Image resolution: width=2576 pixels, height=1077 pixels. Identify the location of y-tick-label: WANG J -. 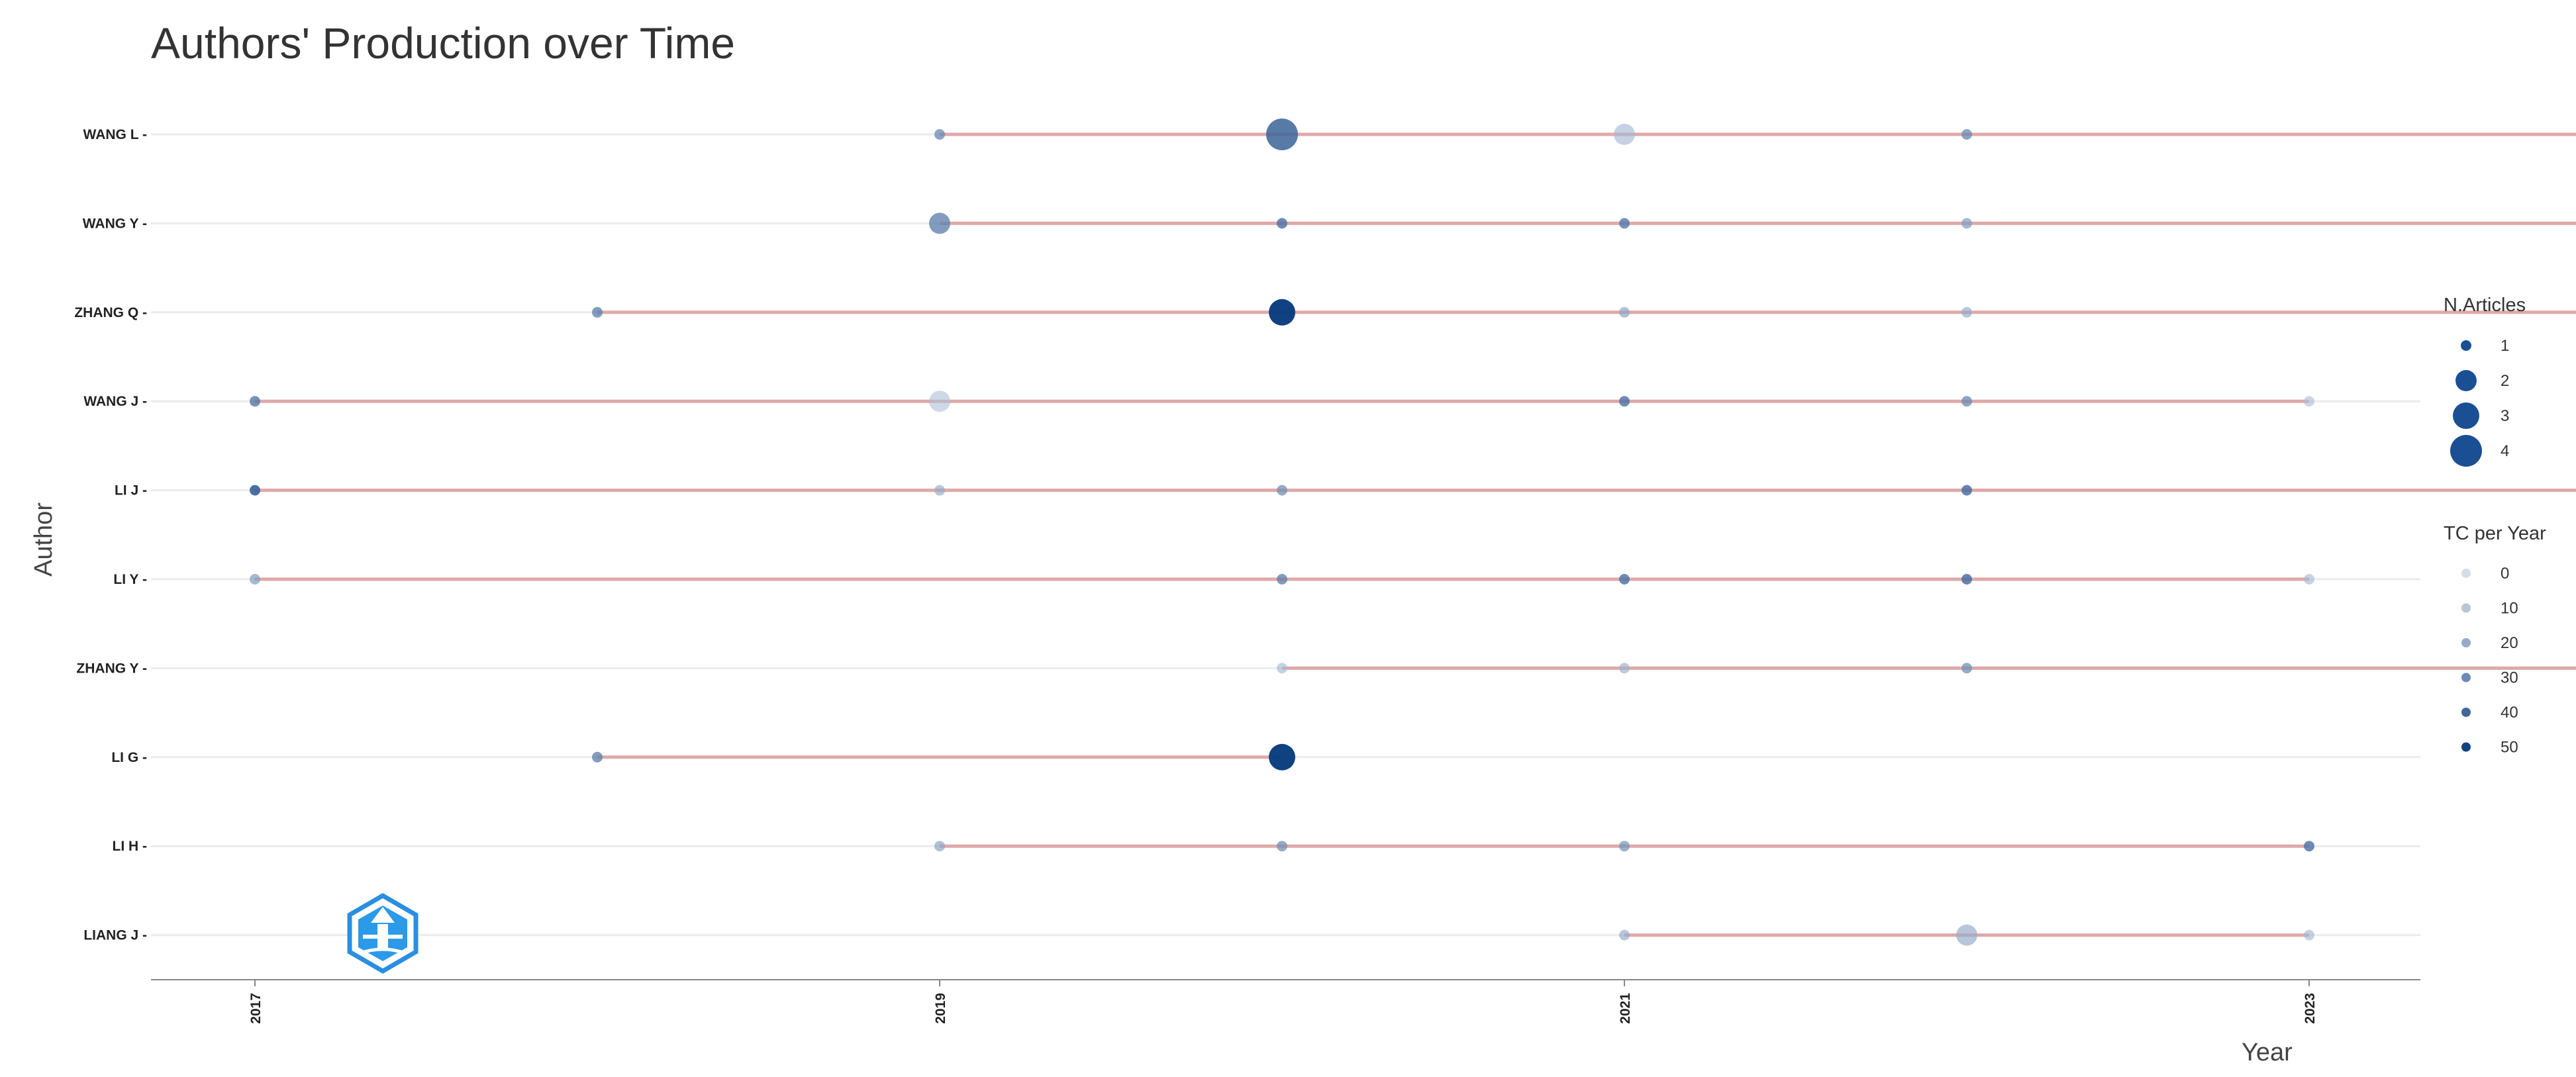
(115, 401).